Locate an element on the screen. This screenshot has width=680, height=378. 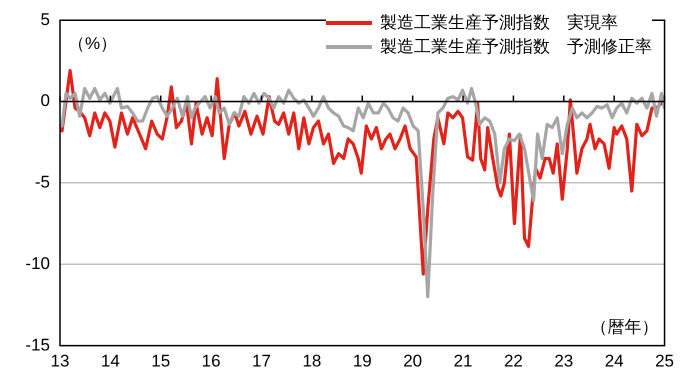
x-tick-label: 25 is located at coordinates (664, 360).